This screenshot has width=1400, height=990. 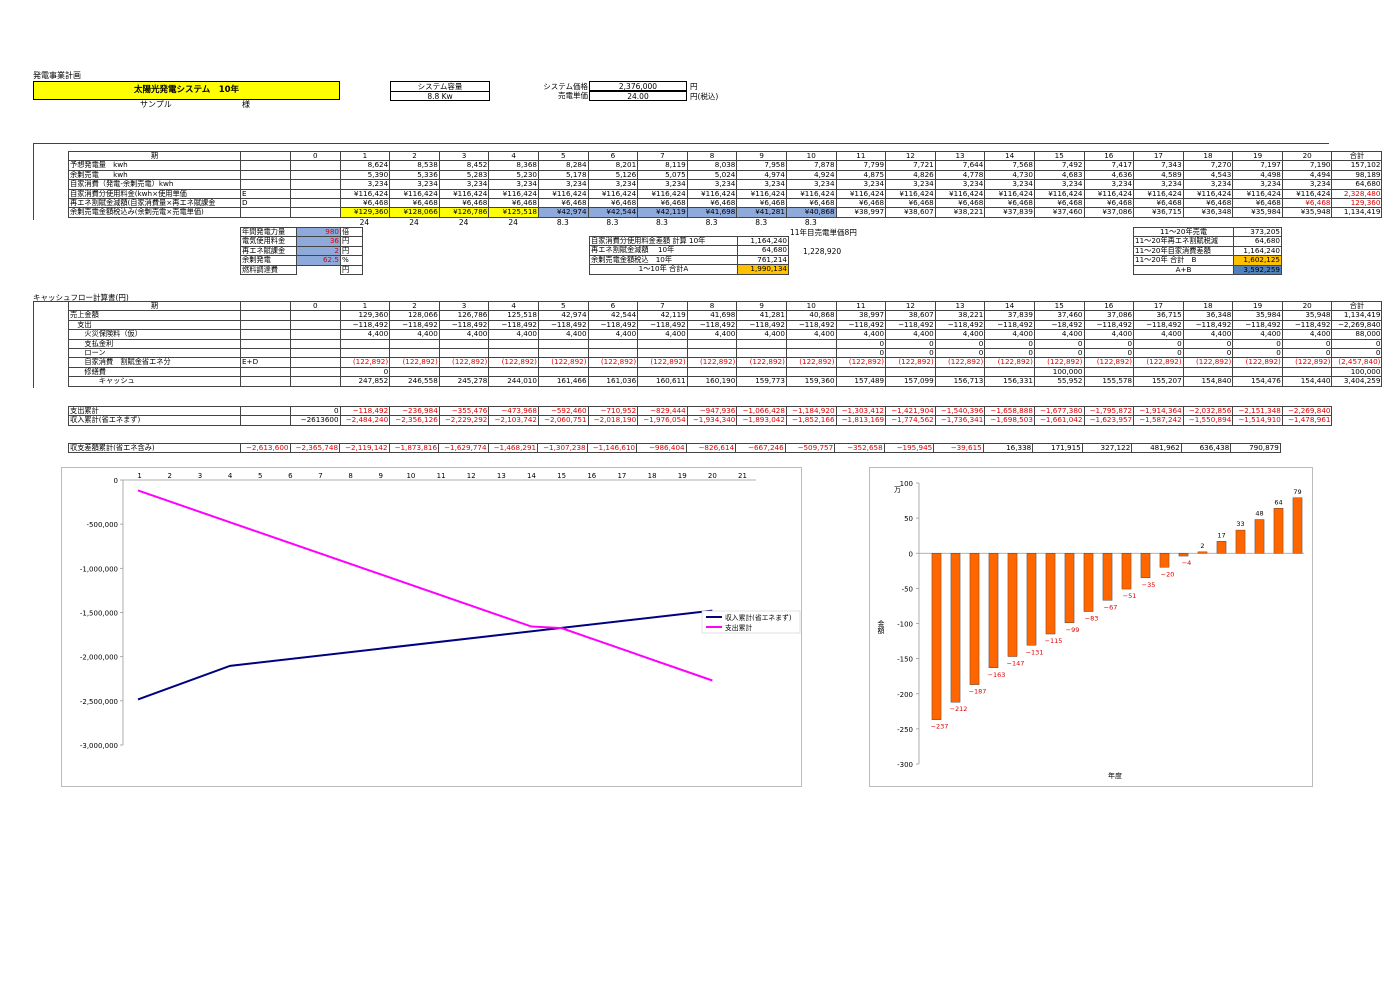 What do you see at coordinates (613, 175) in the screenshot?
I see `cell: 5,126` at bounding box center [613, 175].